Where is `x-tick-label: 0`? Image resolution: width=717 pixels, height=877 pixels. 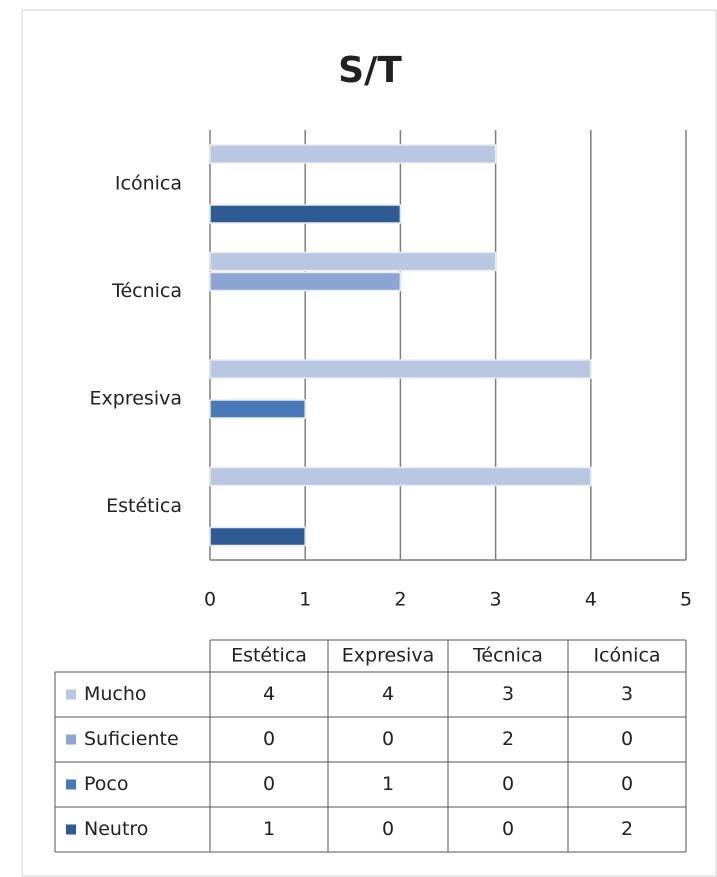 x-tick-label: 0 is located at coordinates (210, 600).